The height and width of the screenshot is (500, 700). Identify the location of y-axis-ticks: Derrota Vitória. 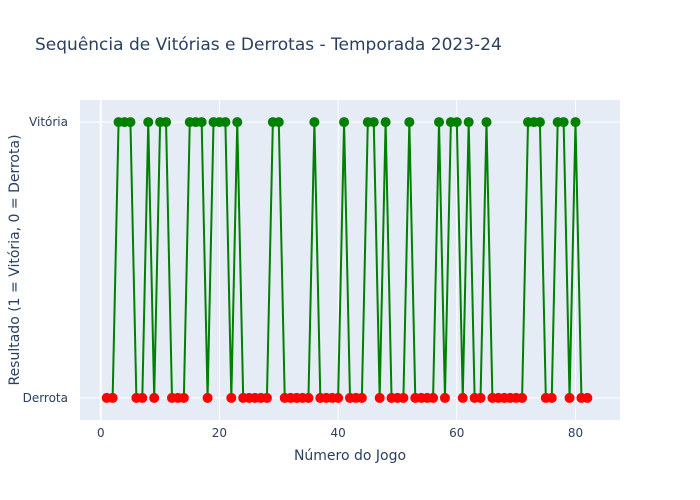
(45, 260).